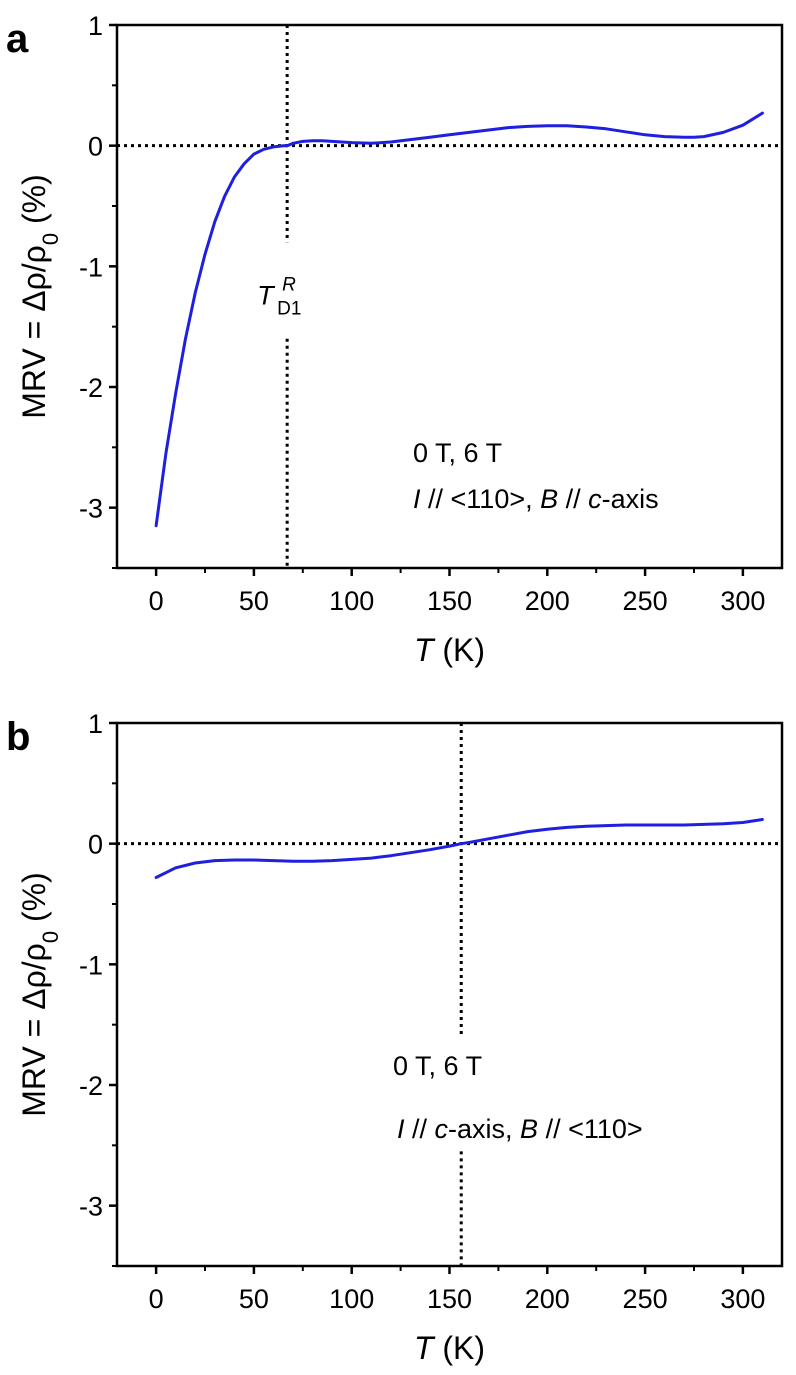 The height and width of the screenshot is (1375, 796). What do you see at coordinates (481, 499) in the screenshot?
I see `geometry-annotation-part: // <110>,` at bounding box center [481, 499].